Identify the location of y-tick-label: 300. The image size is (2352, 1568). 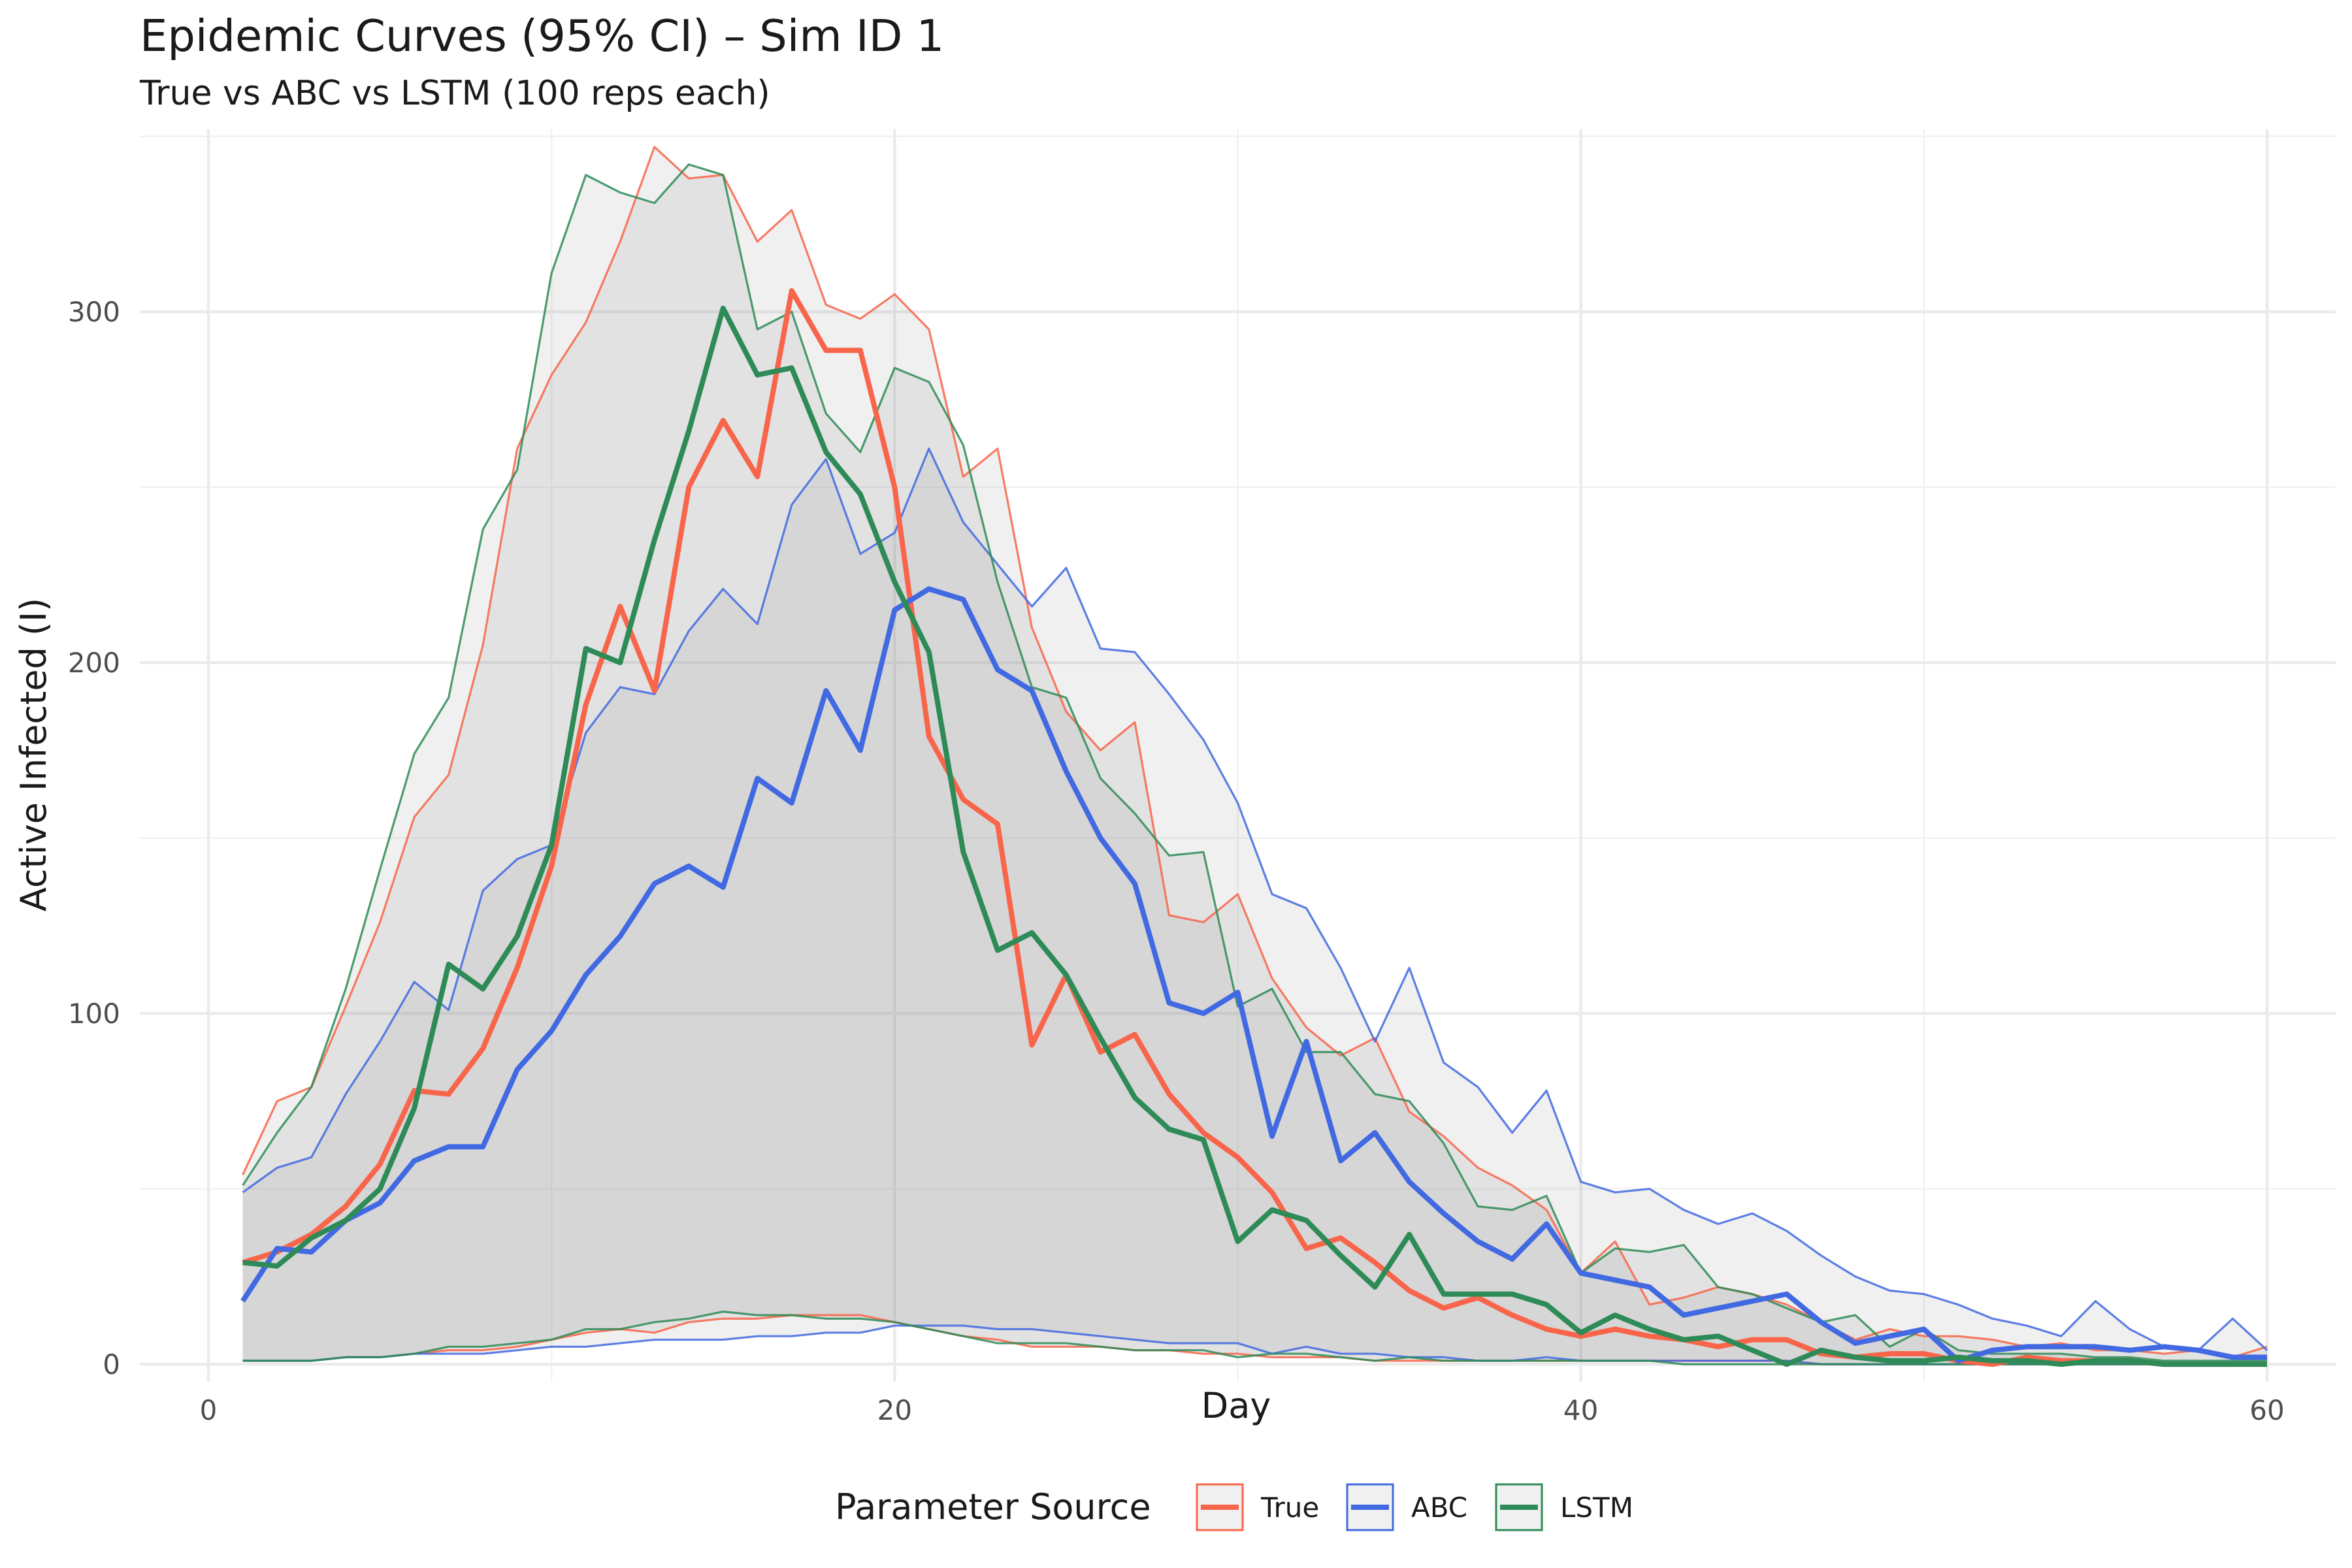
(94, 312).